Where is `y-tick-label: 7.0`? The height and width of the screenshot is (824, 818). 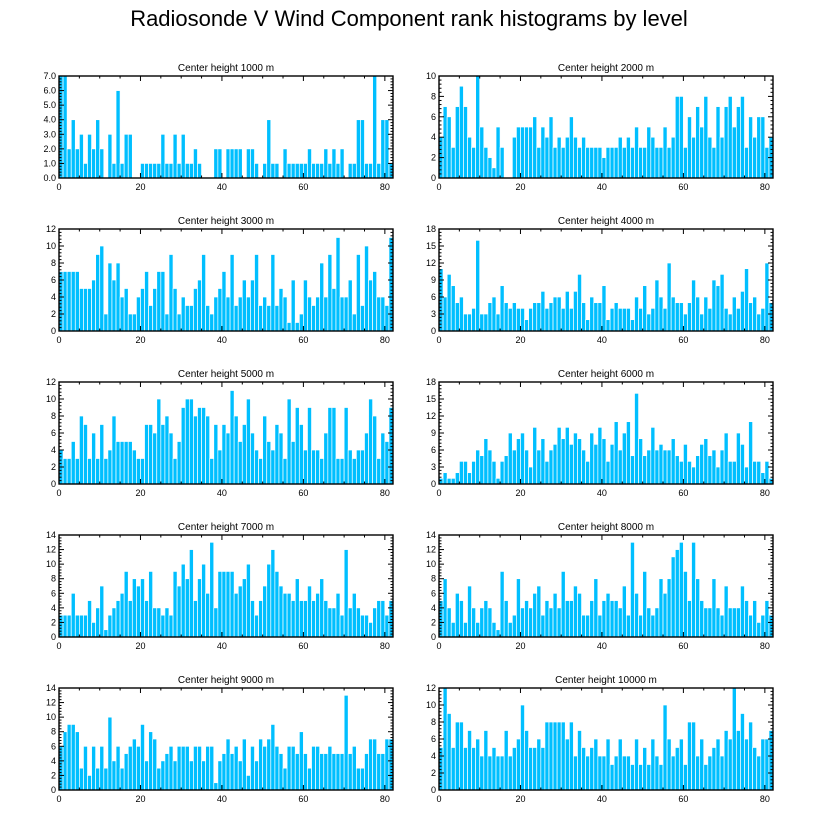
y-tick-label: 7.0 is located at coordinates (49, 76).